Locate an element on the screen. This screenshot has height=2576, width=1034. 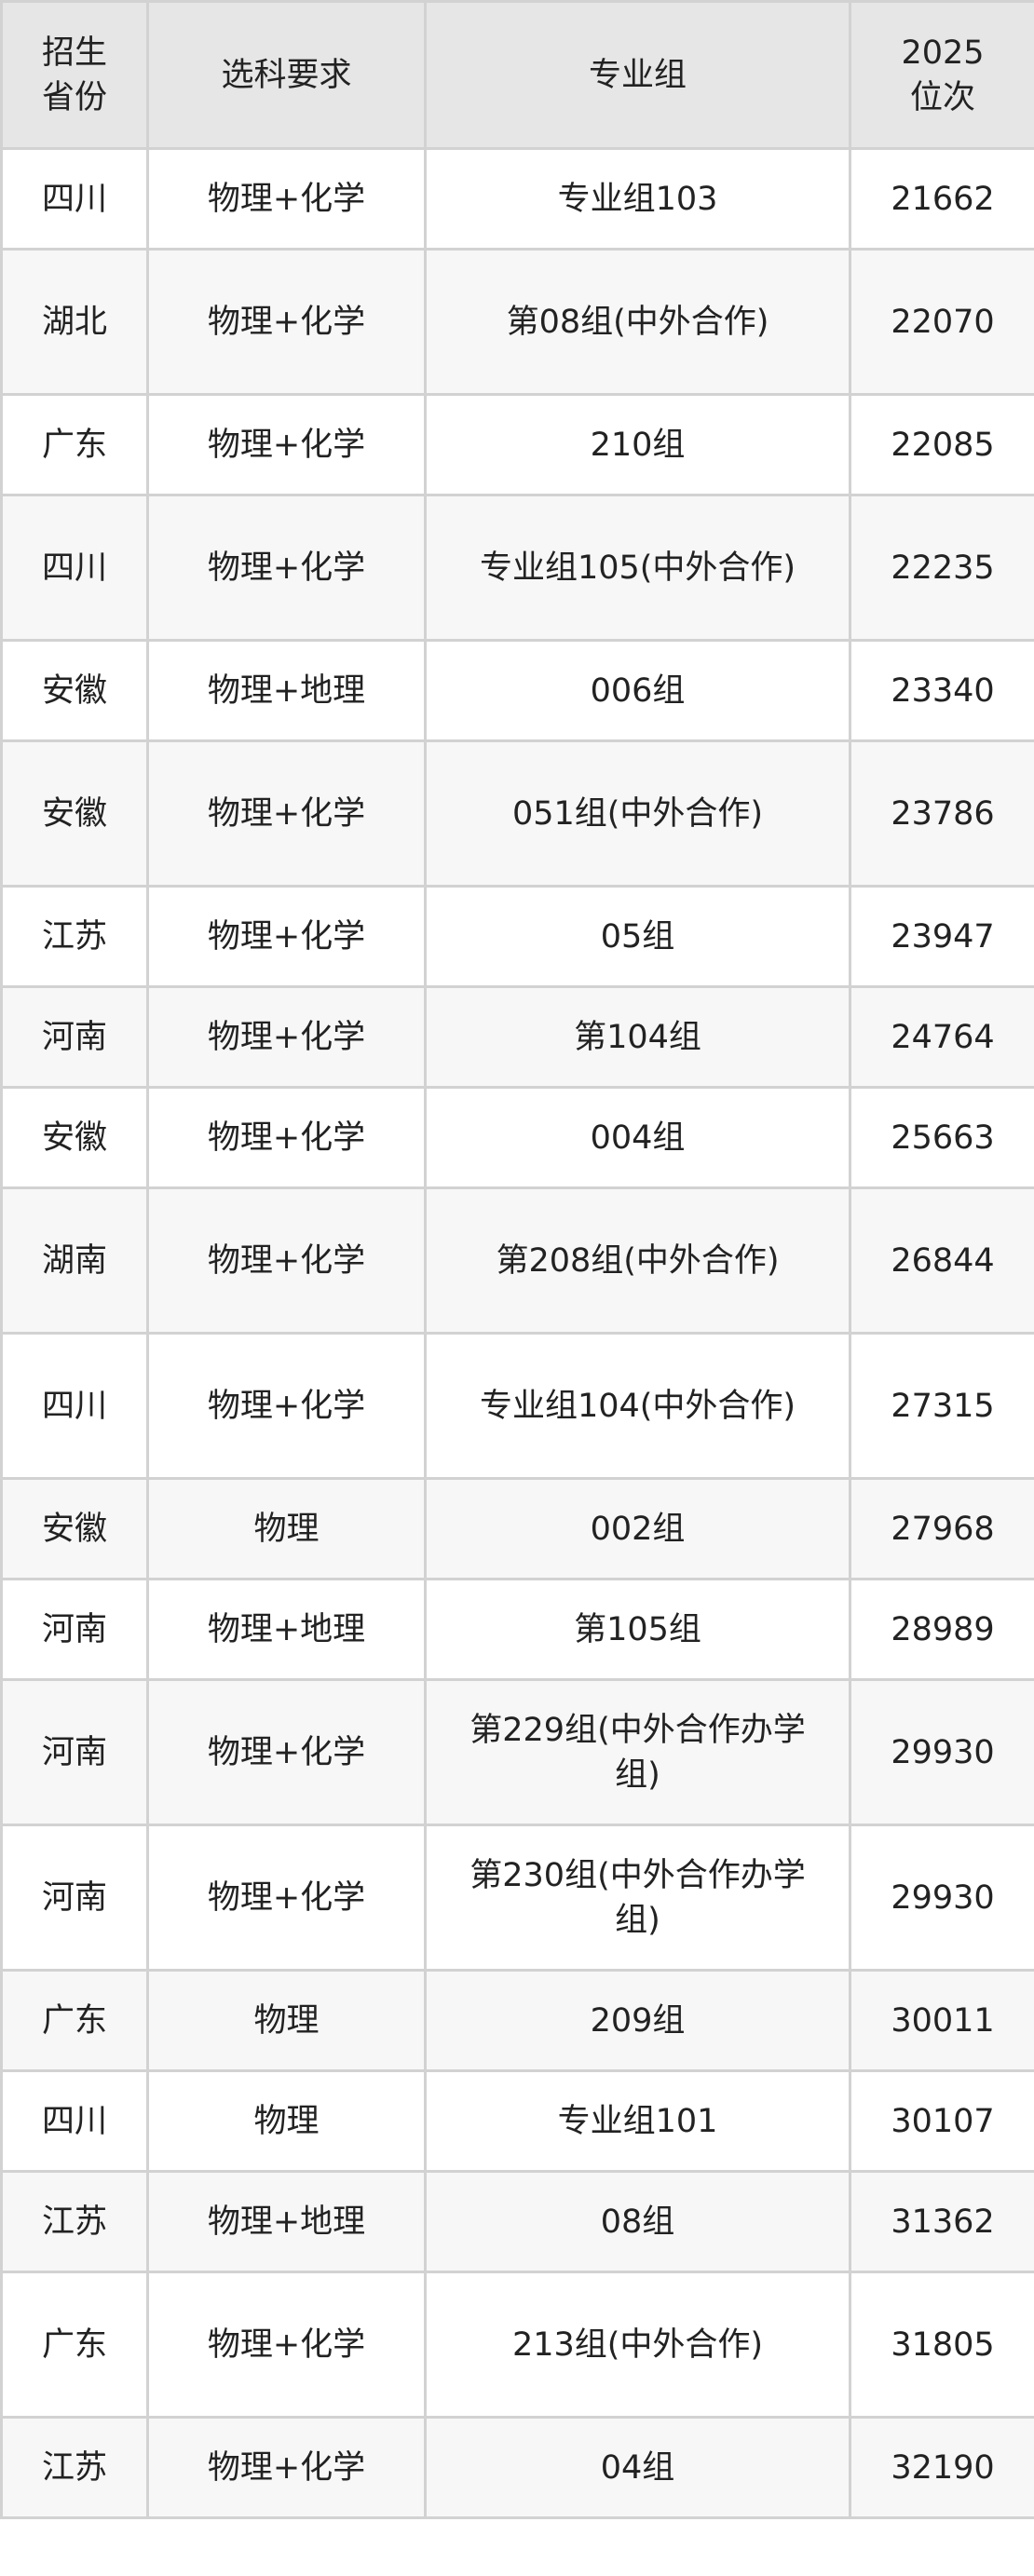
cell-group: 专业组104(中外合作) is located at coordinates (638, 1406).